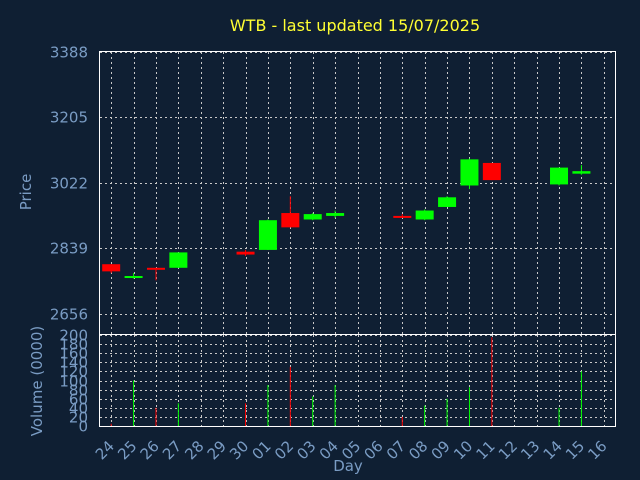 This screenshot has height=480, width=640. What do you see at coordinates (346, 381) in the screenshot?
I see `volume-bars` at bounding box center [346, 381].